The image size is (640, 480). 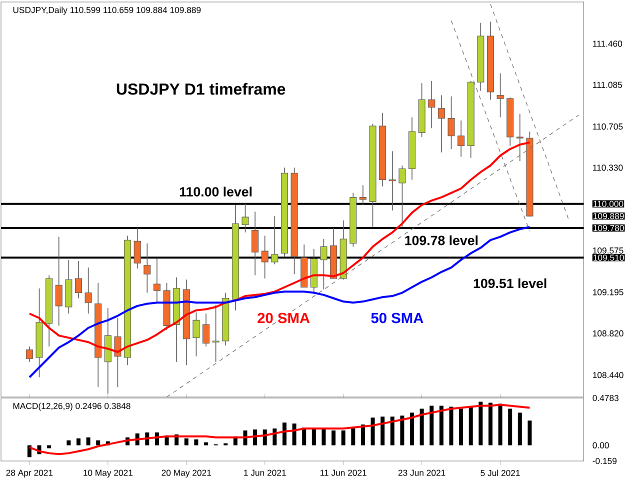 I want to click on y-tick-label: 109.575, so click(x=608, y=250).